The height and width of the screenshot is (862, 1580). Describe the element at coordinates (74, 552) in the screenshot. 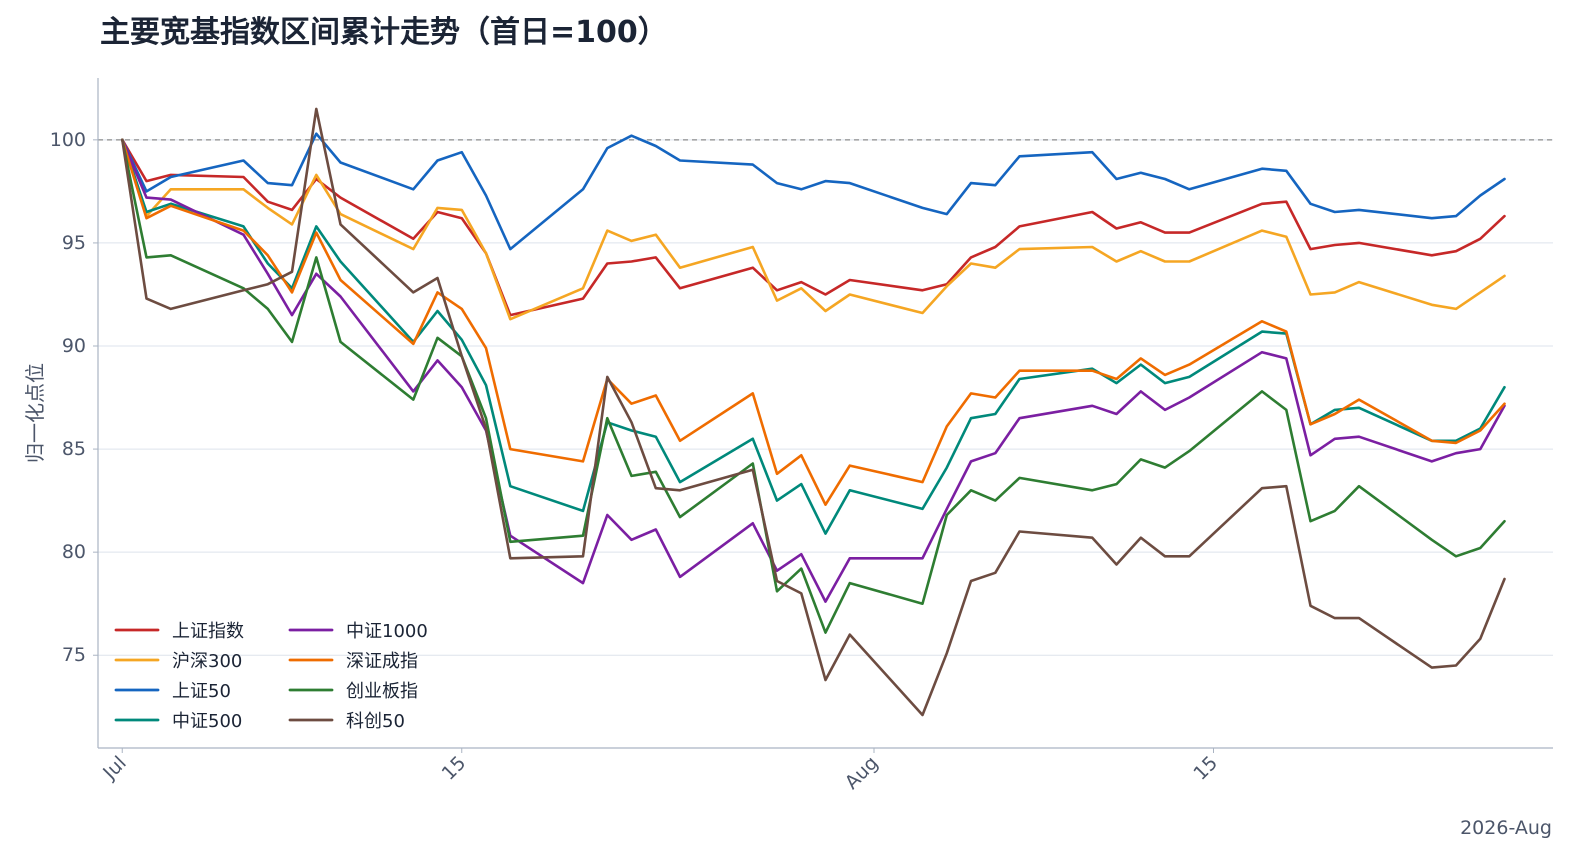

I see `y-tick-label-80: 80` at that location.